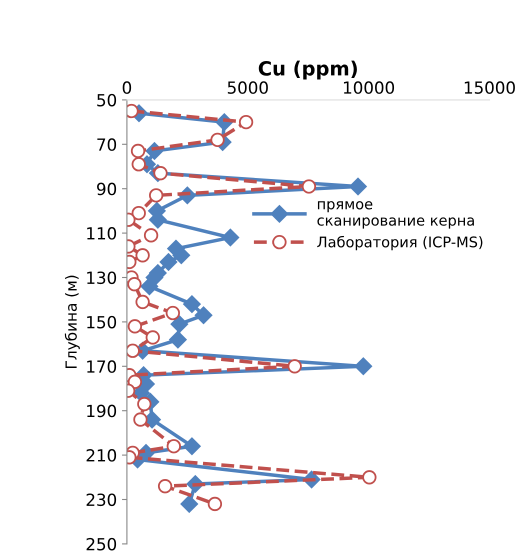  Describe the element at coordinates (399, 243) in the screenshot. I see `legend-label: Лаборатория (ICP-MS)` at that location.